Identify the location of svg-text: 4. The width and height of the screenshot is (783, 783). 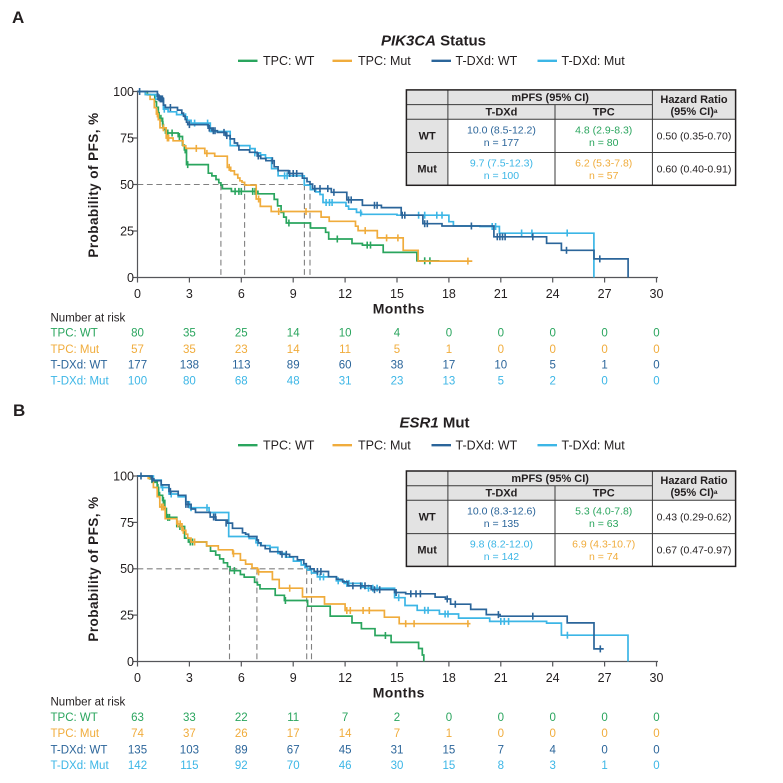
(552, 751).